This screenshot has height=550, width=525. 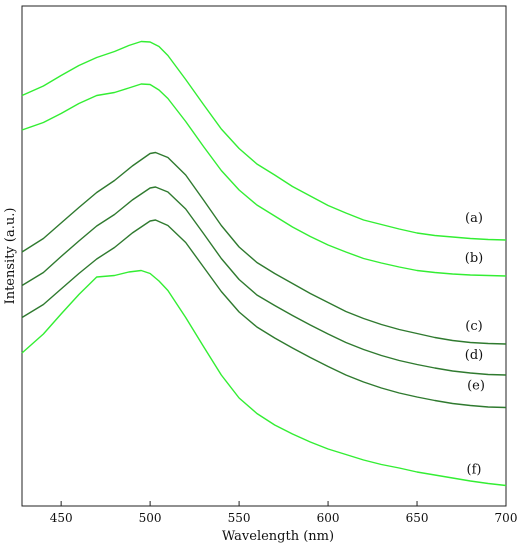 I want to click on x-tick-label-550: 550, so click(x=239, y=518).